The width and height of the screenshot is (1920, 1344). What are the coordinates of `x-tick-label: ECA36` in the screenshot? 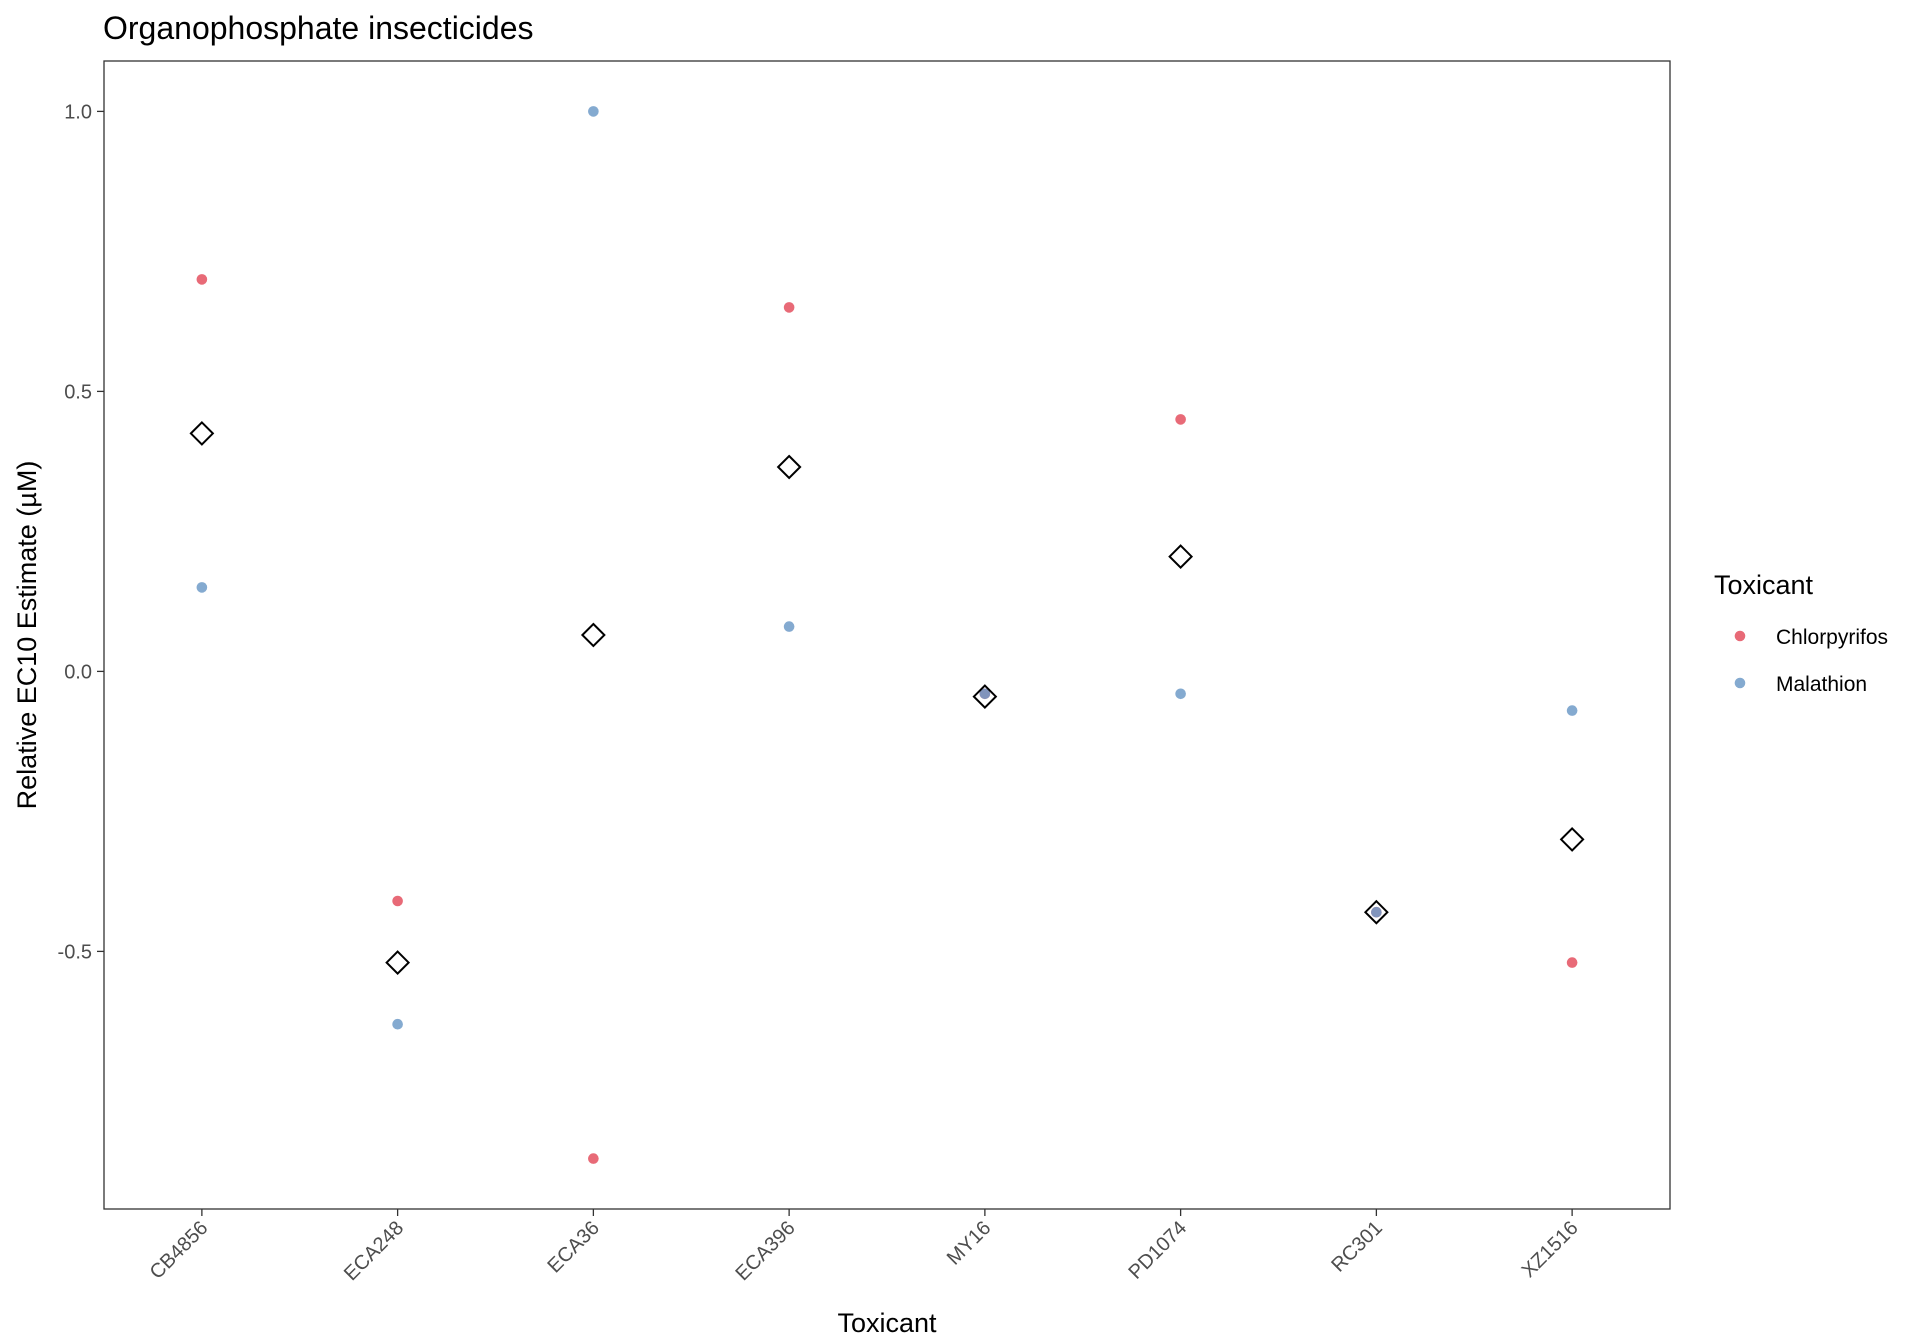 It's located at (574, 1247).